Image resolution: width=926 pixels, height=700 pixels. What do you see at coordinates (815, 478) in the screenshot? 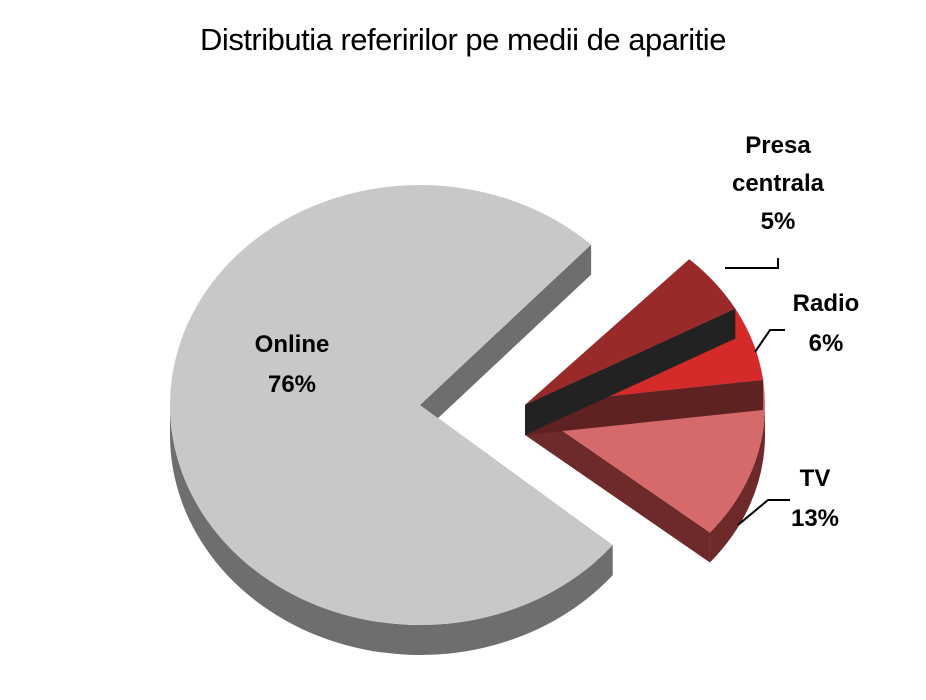
I see `slice-label-line: TV` at bounding box center [815, 478].